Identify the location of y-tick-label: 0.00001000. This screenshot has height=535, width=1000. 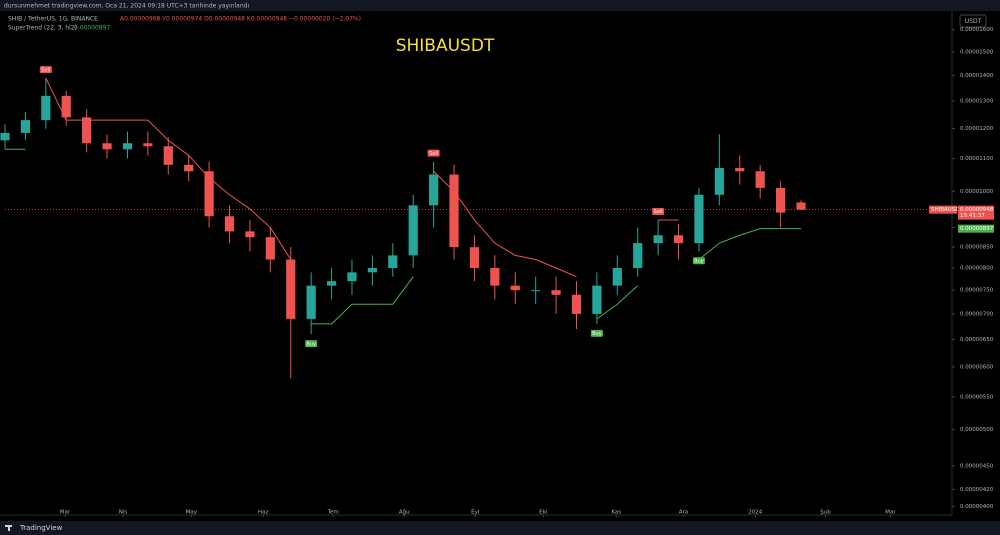
(977, 192).